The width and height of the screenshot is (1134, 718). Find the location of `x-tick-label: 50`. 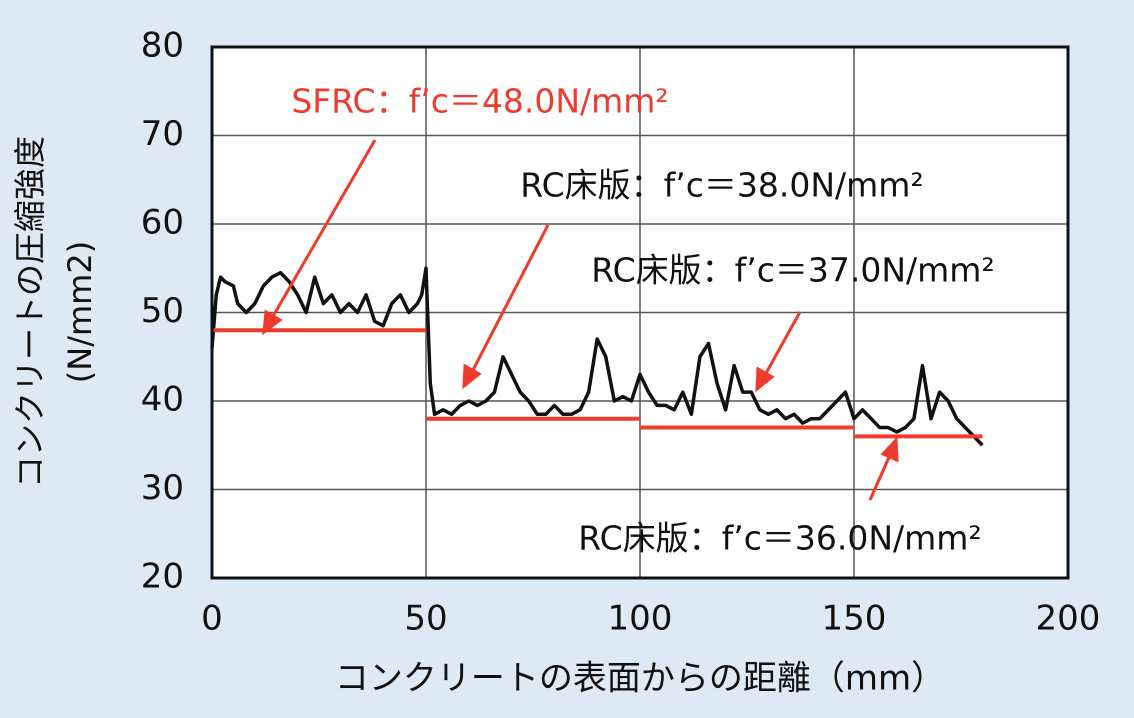

x-tick-label: 50 is located at coordinates (425, 619).